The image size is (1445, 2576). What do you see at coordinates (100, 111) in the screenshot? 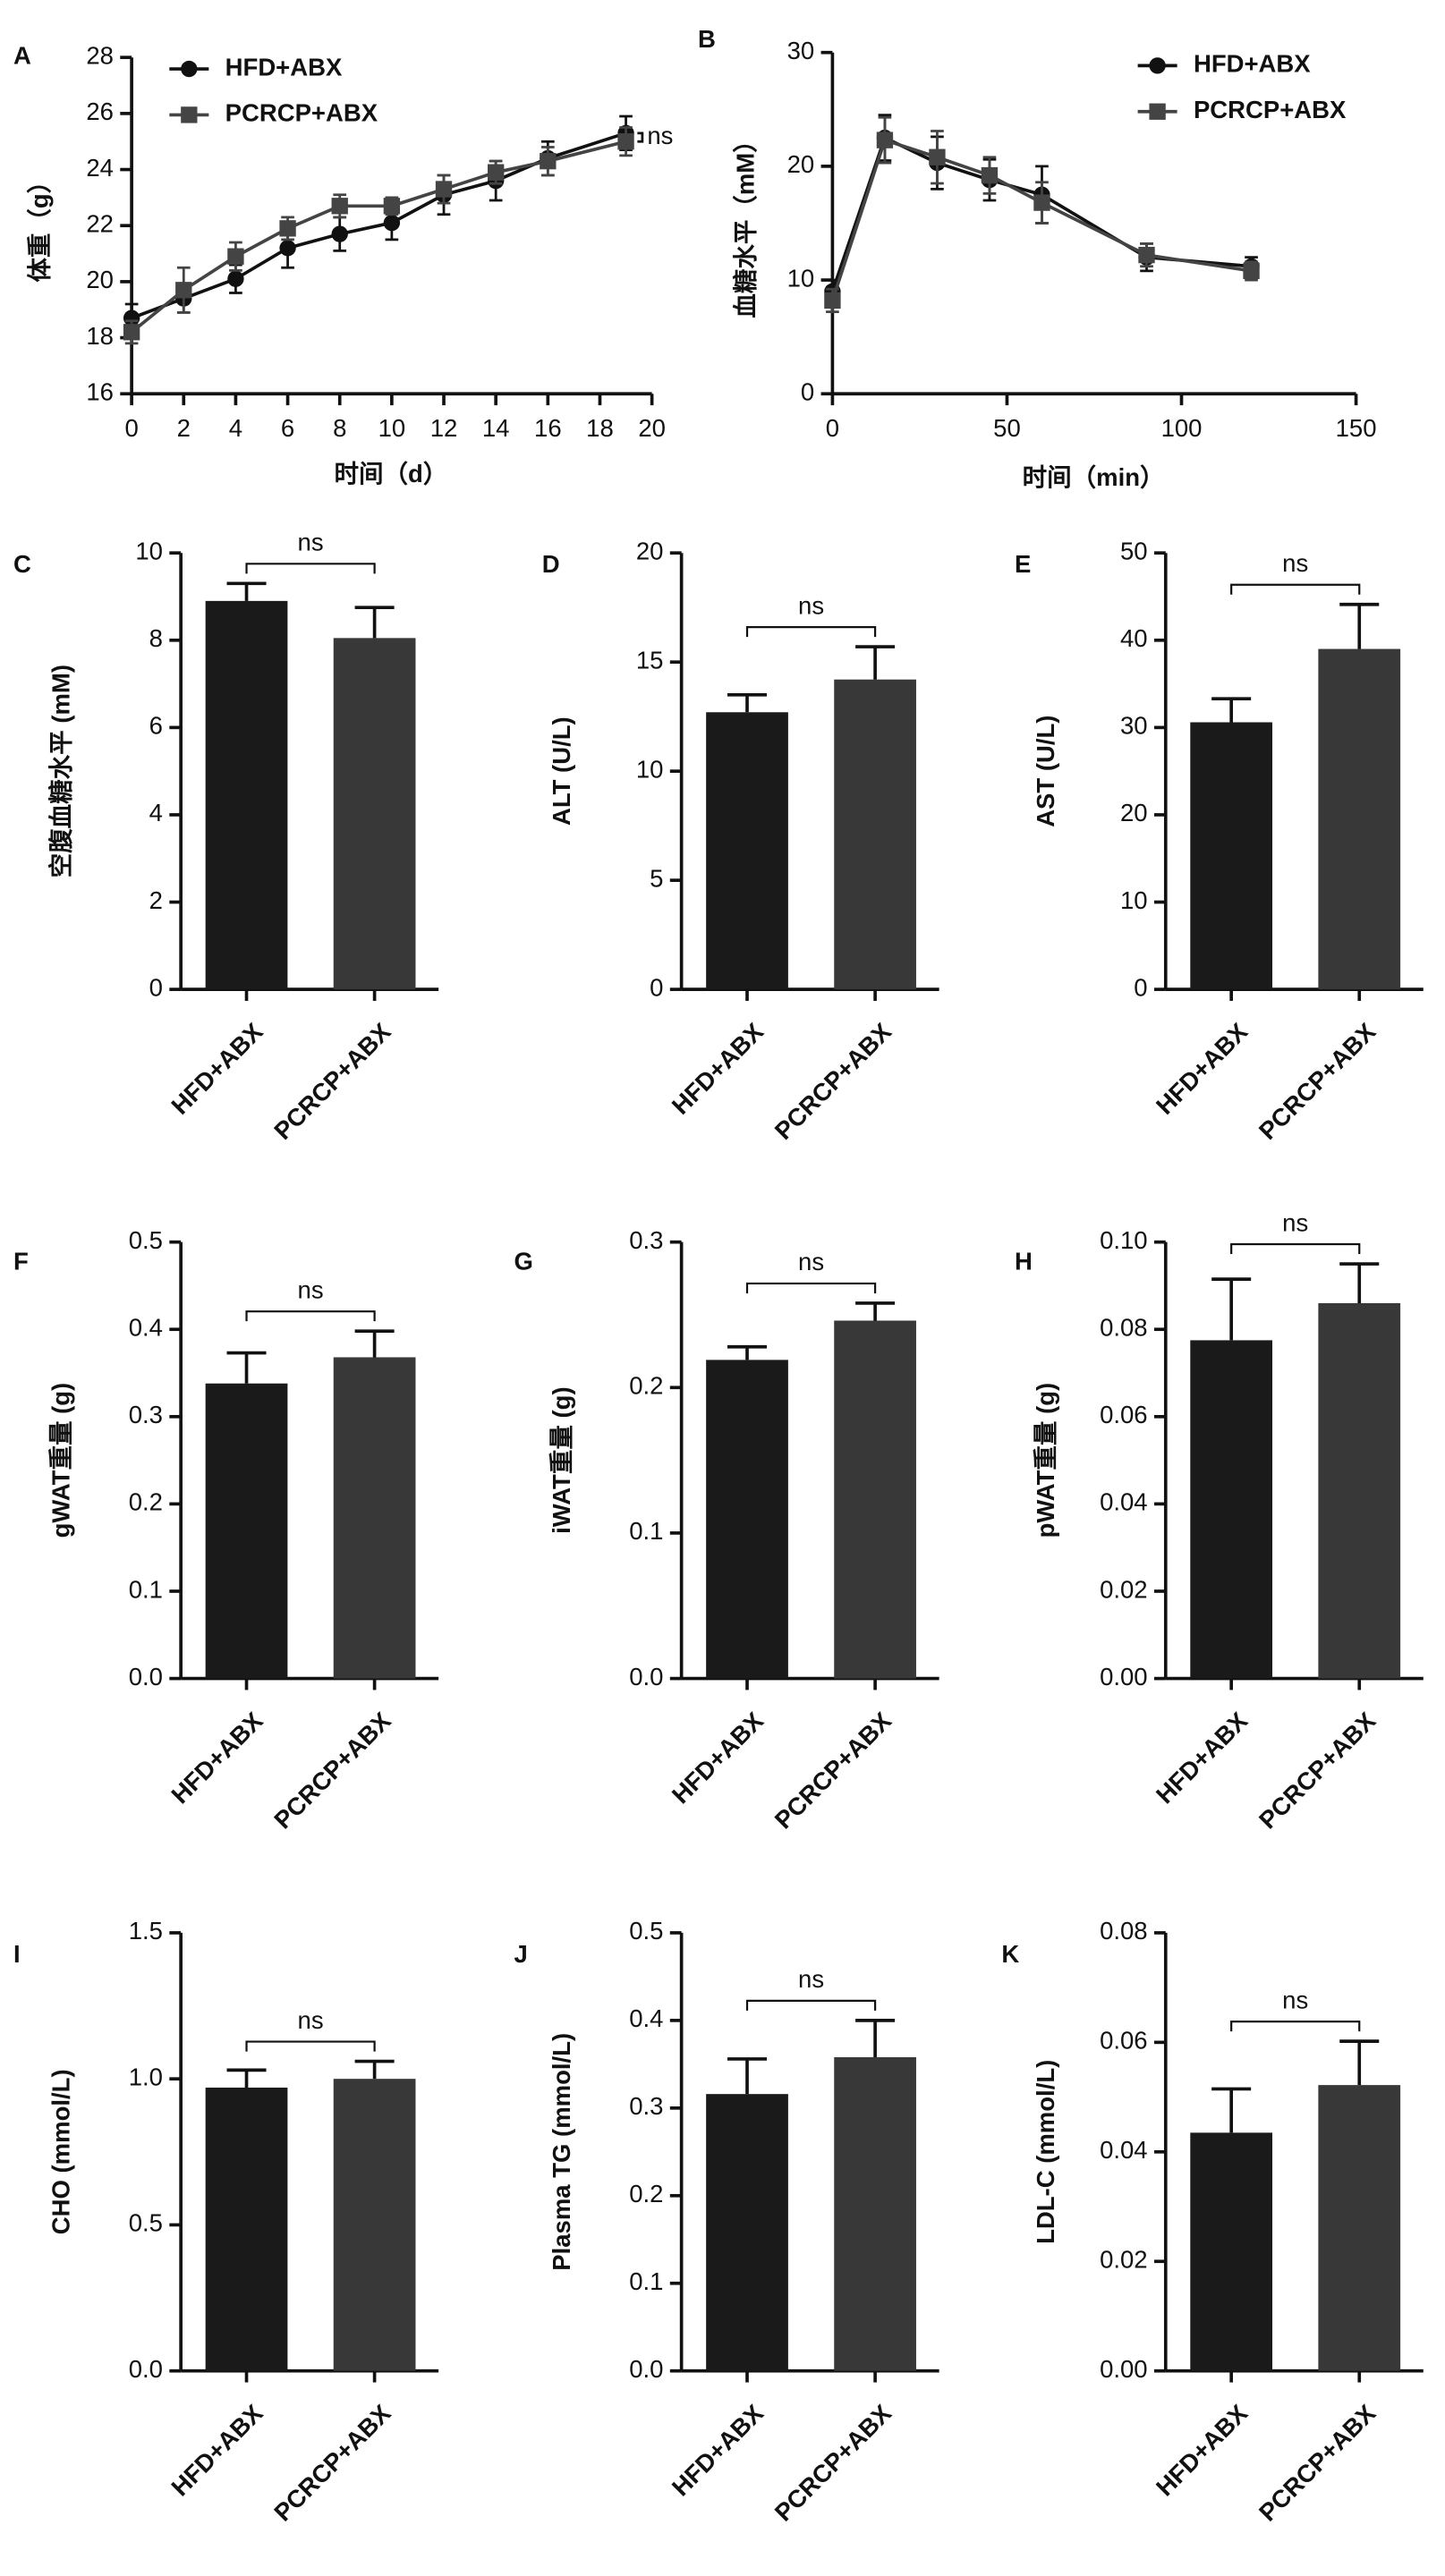
I see `y-tick-label: 26` at bounding box center [100, 111].